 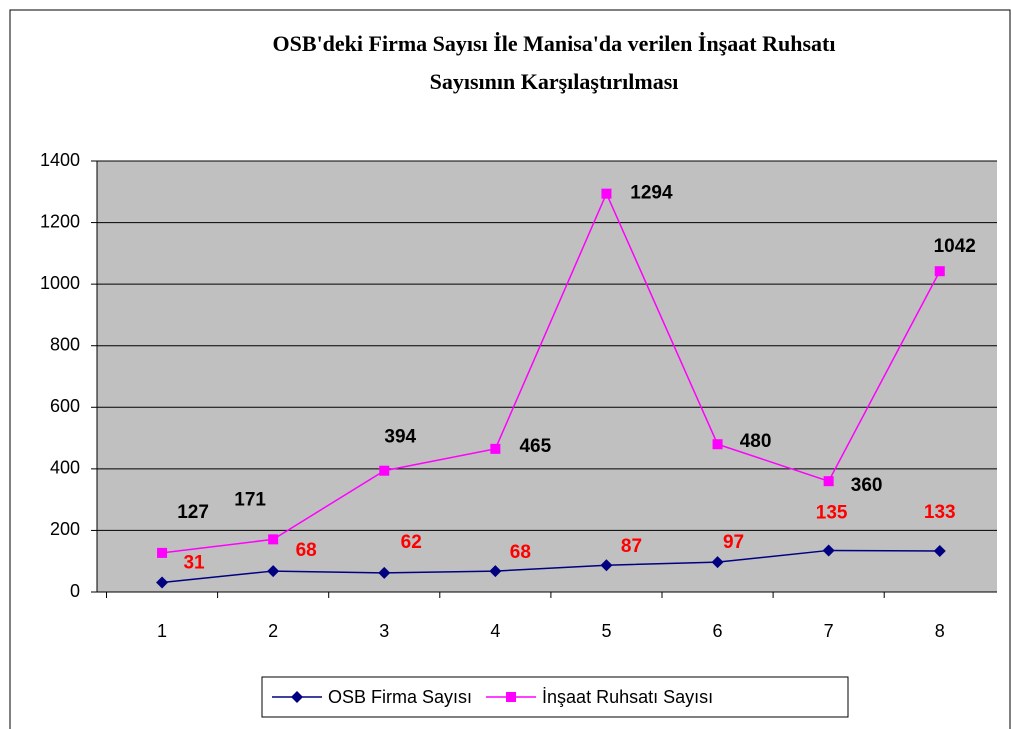 What do you see at coordinates (940, 512) in the screenshot?
I see `data-label: 133` at bounding box center [940, 512].